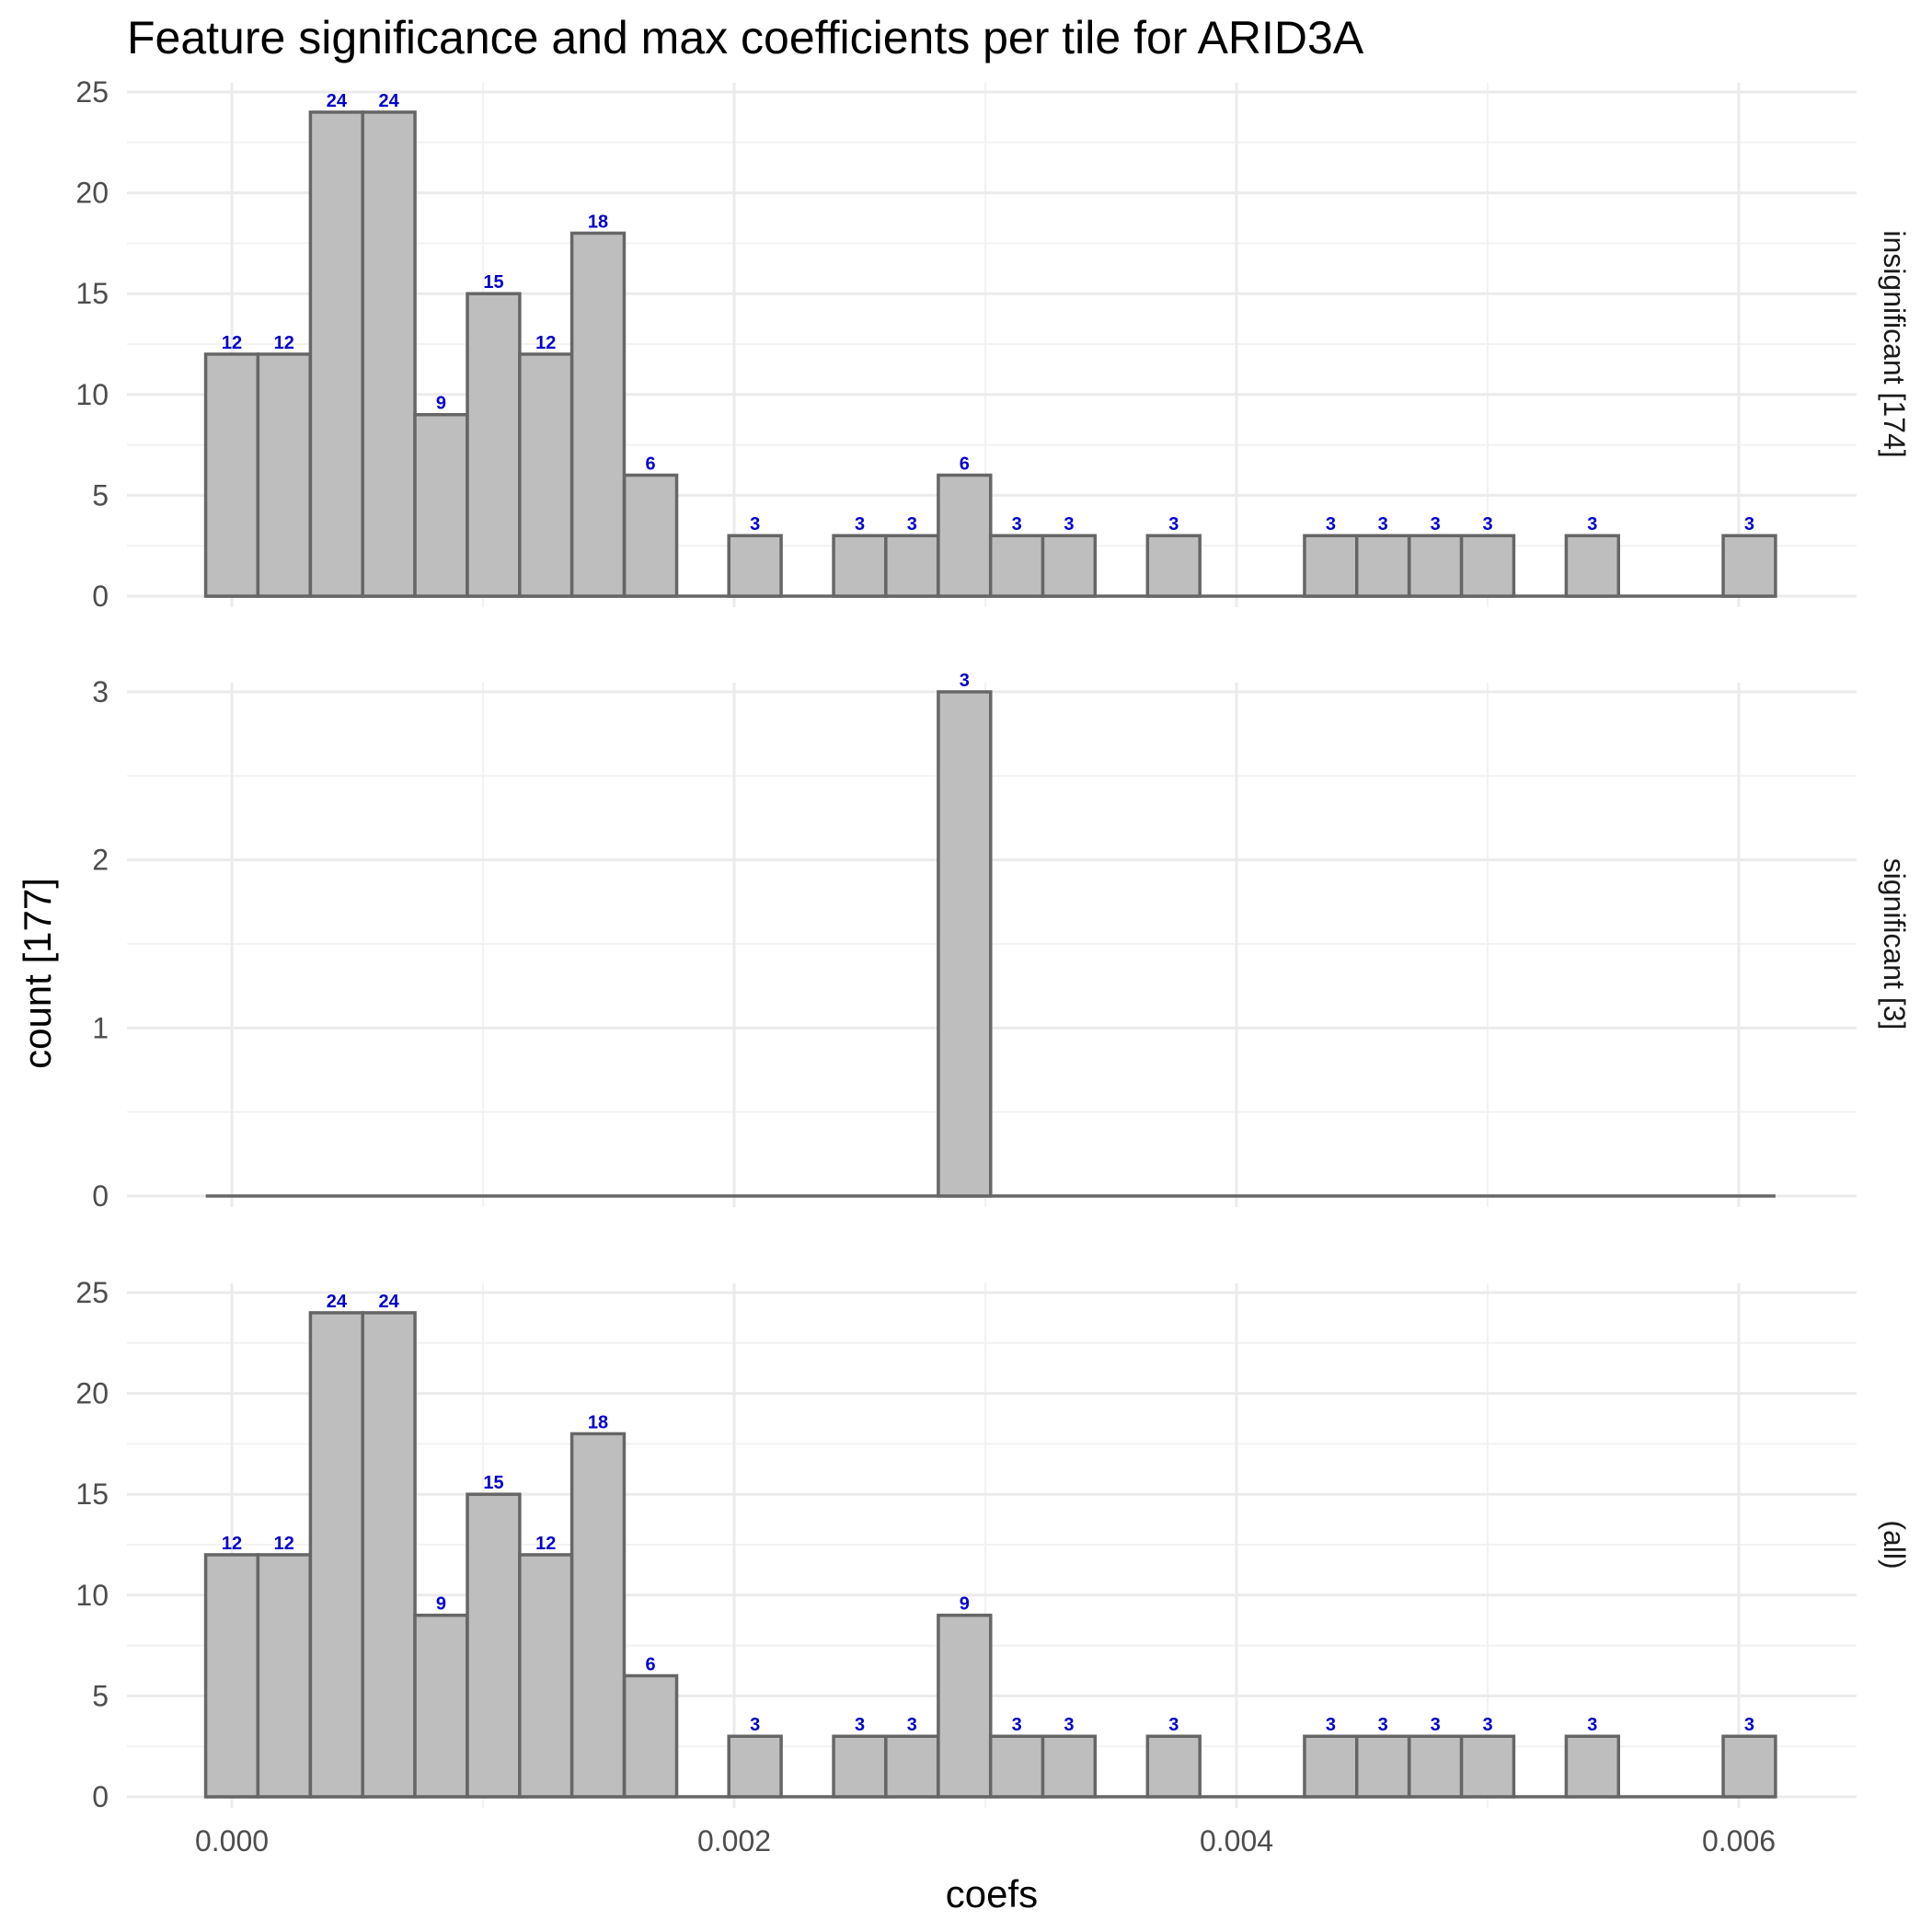 This screenshot has width=1932, height=1932. I want to click on x-tick-label: 0.006, so click(1739, 1840).